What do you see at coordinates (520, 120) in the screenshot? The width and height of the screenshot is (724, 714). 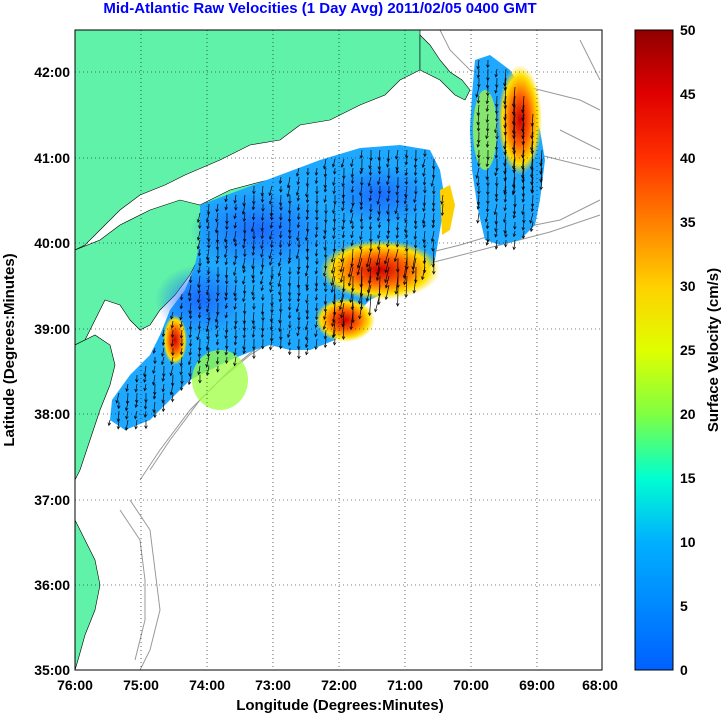 I see `hotspot-cape-cod` at bounding box center [520, 120].